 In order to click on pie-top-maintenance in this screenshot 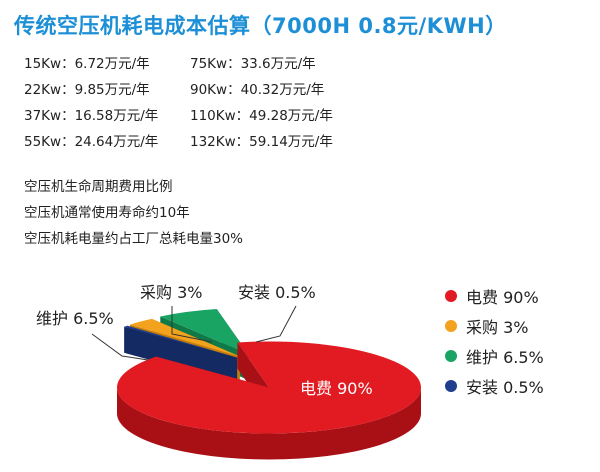, I will do `click(204, 331)`.